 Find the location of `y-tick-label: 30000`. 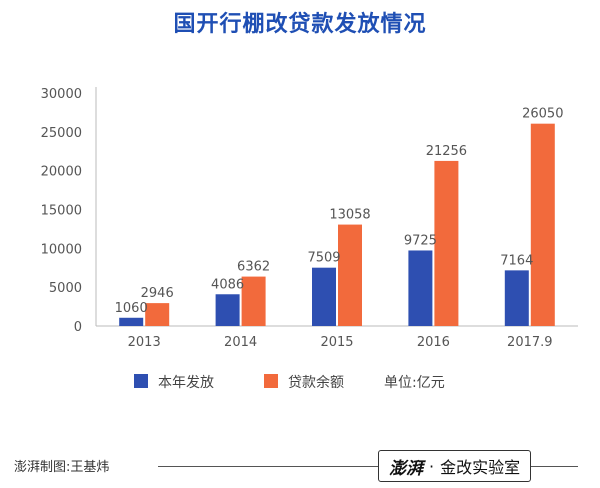

y-tick-label: 30000 is located at coordinates (61, 94).